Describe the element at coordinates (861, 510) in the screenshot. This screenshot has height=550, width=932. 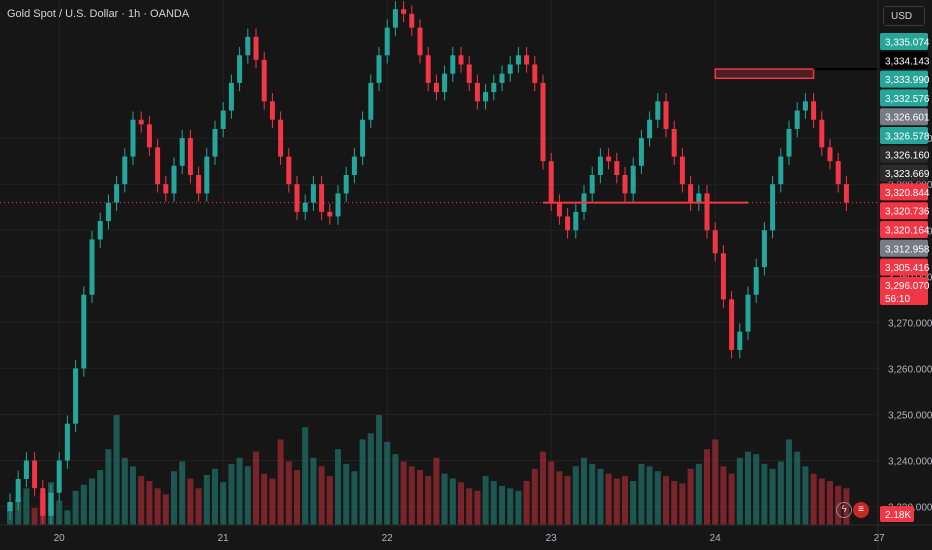
I see `flag-icon: ≡` at that location.